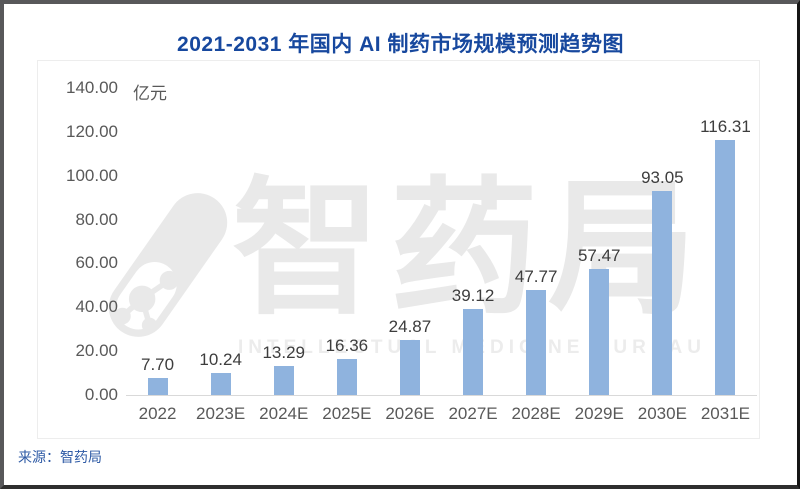 The image size is (800, 489). I want to click on bar-value-label: 47.77, so click(536, 277).